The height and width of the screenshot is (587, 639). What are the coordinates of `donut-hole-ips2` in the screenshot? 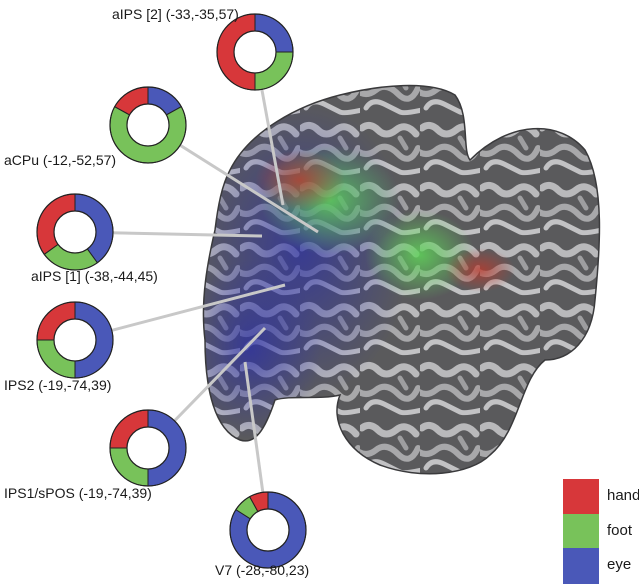 It's located at (75, 340).